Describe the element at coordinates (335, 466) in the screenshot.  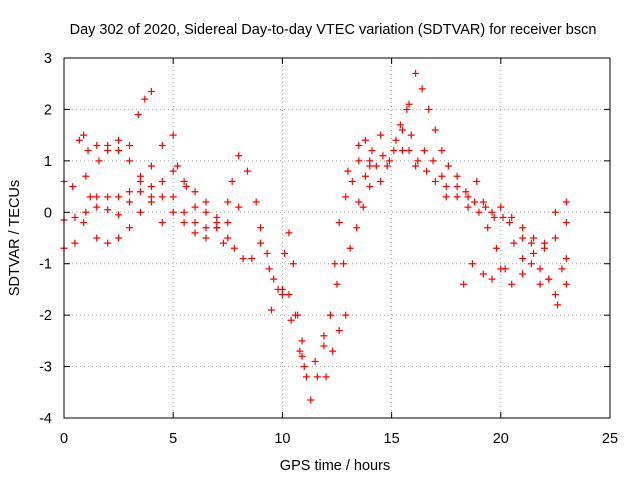
I see `x-axis-label: GPS time / hours` at that location.